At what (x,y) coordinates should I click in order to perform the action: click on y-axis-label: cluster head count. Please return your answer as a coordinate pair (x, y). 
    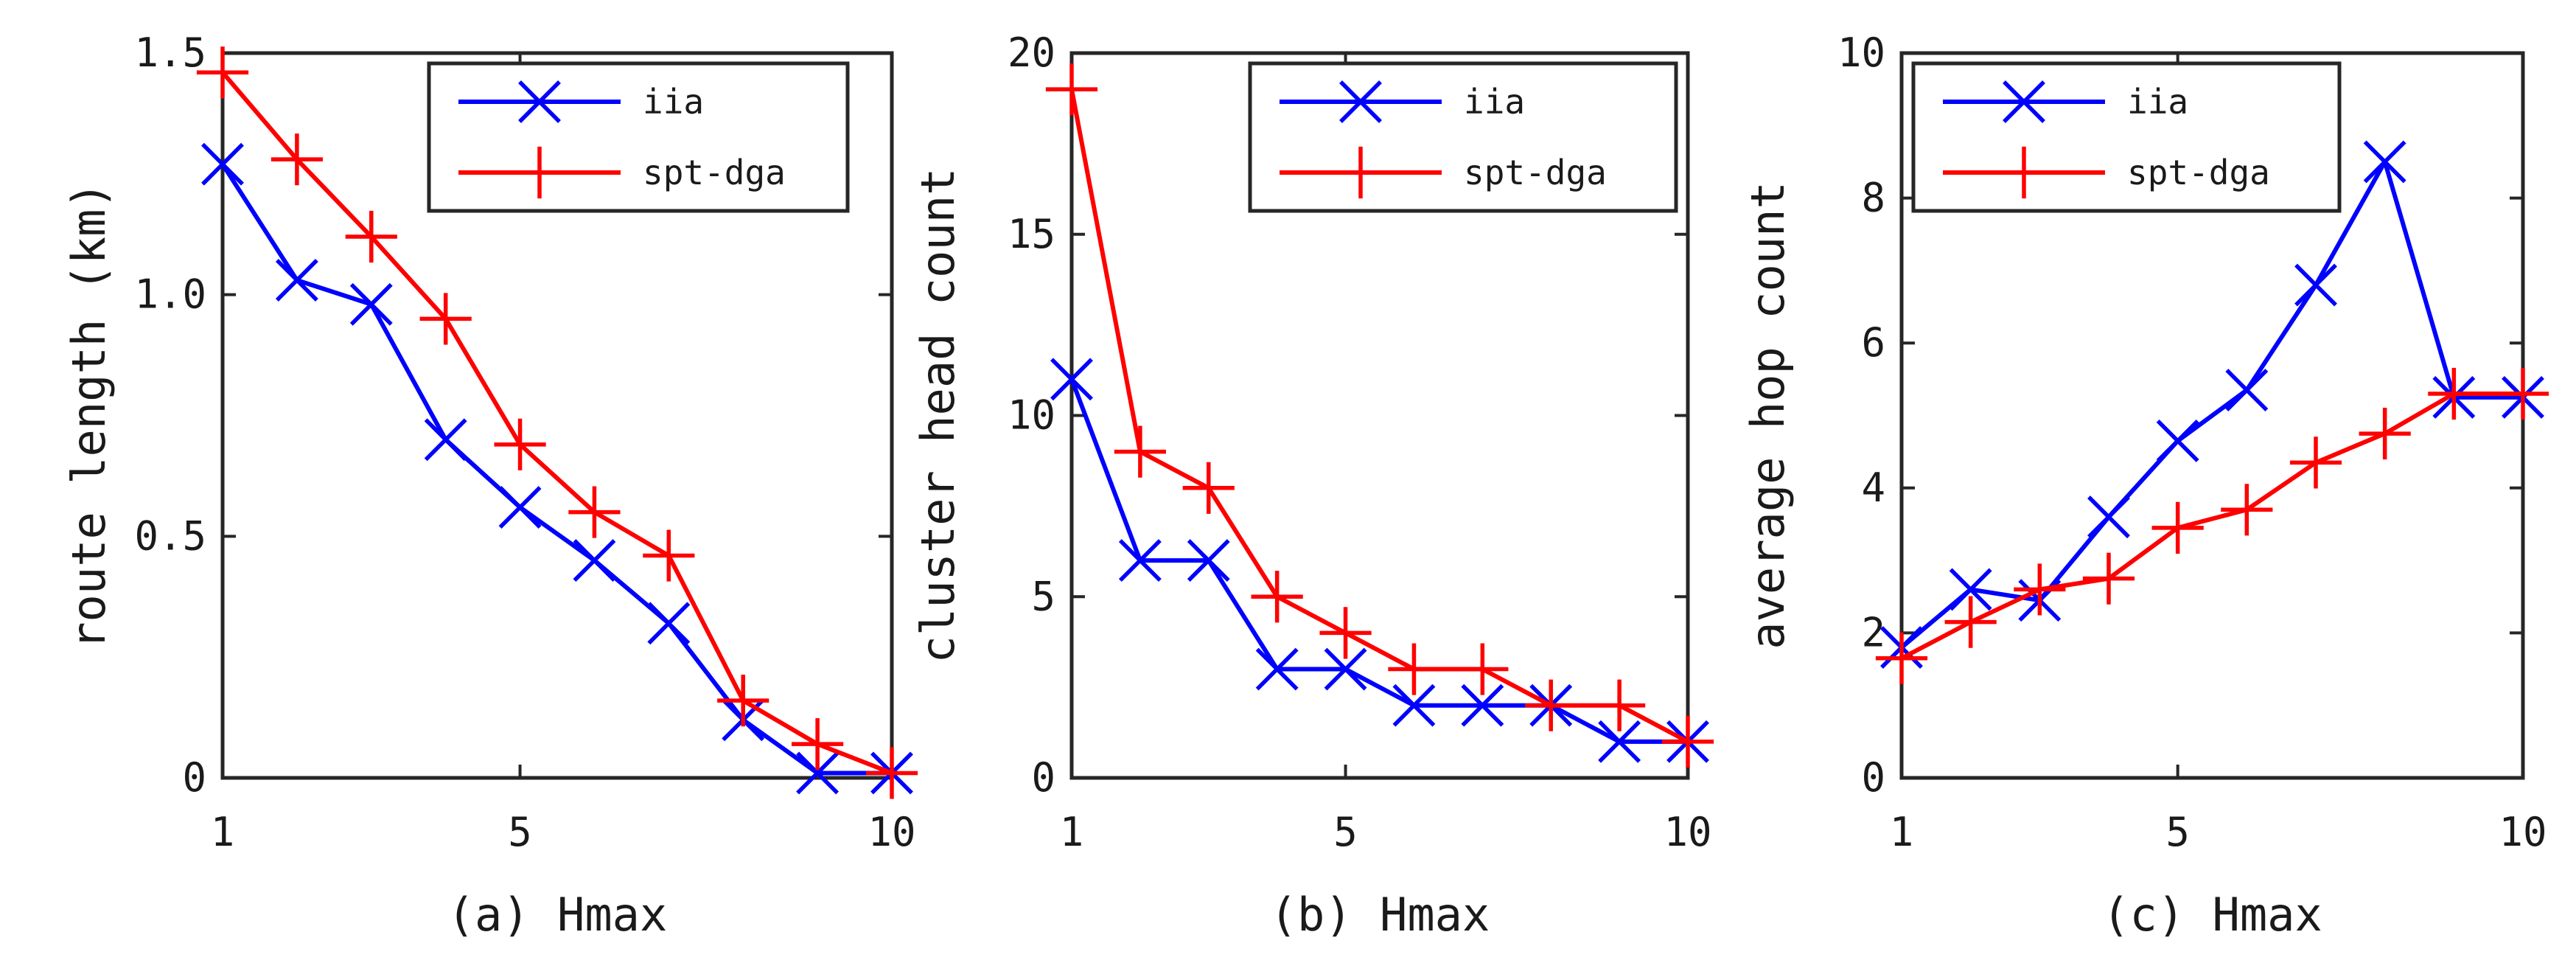
    Looking at the image, I should click on (938, 416).